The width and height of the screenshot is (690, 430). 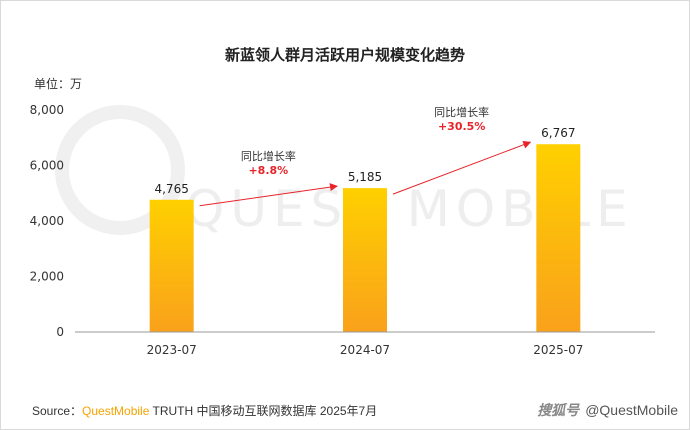 I want to click on growth-value: +30.5%, so click(x=461, y=126).